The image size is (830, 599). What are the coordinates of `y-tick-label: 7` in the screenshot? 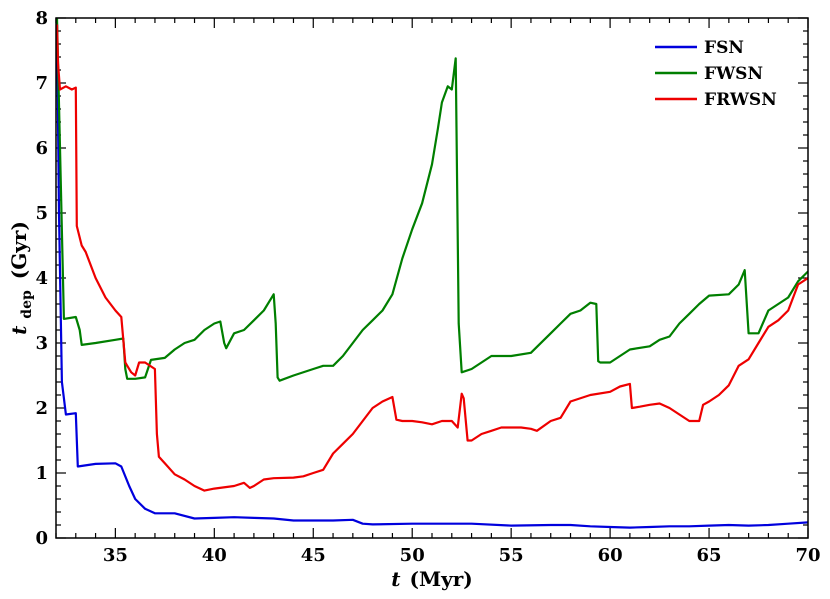 It's located at (41, 83).